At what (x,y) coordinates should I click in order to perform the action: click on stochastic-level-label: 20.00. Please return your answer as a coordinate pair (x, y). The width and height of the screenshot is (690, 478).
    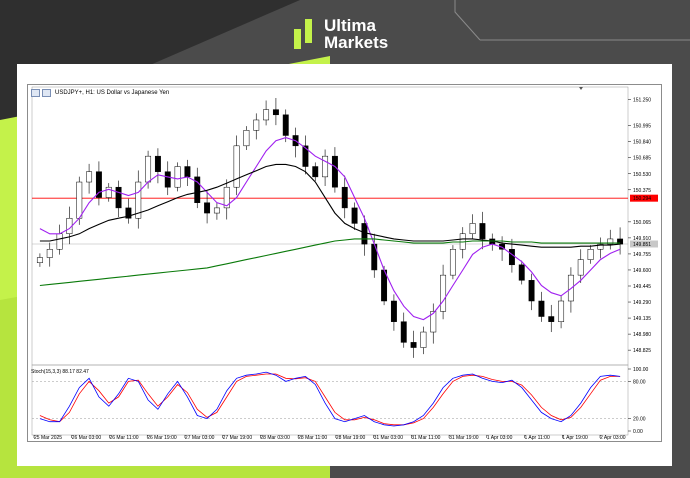
    Looking at the image, I should click on (639, 420).